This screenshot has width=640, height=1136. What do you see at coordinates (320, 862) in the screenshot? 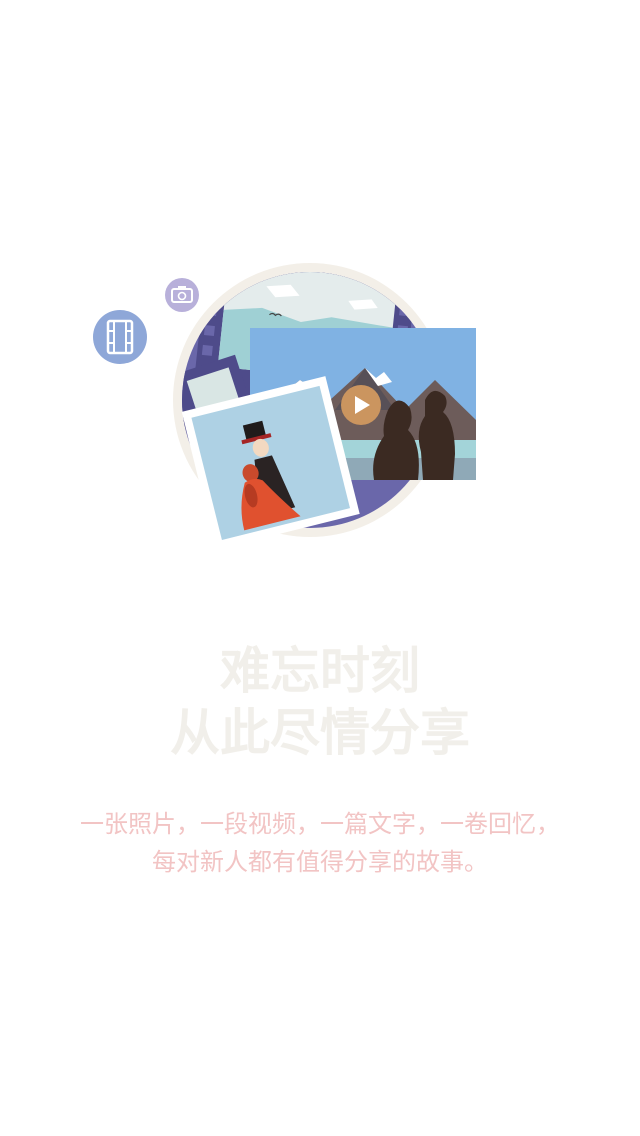
I see `caption-line-2: 每对新人都有值得分享的故事。` at bounding box center [320, 862].